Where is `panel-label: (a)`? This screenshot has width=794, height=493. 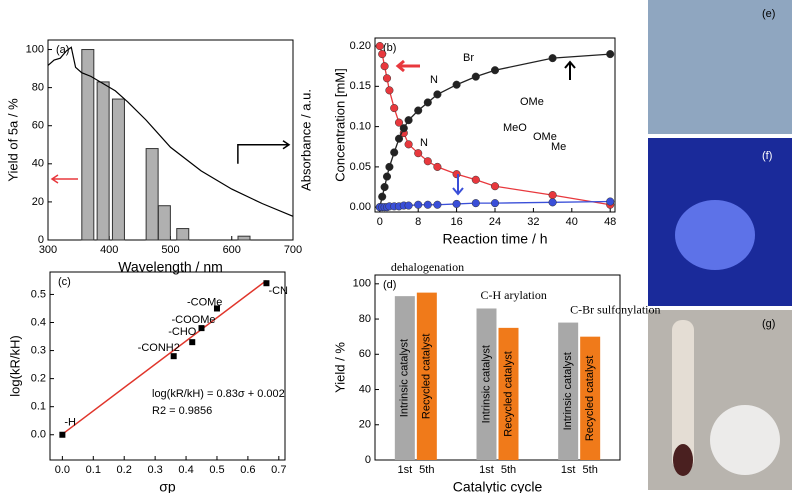 panel-label: (a) is located at coordinates (62, 50).